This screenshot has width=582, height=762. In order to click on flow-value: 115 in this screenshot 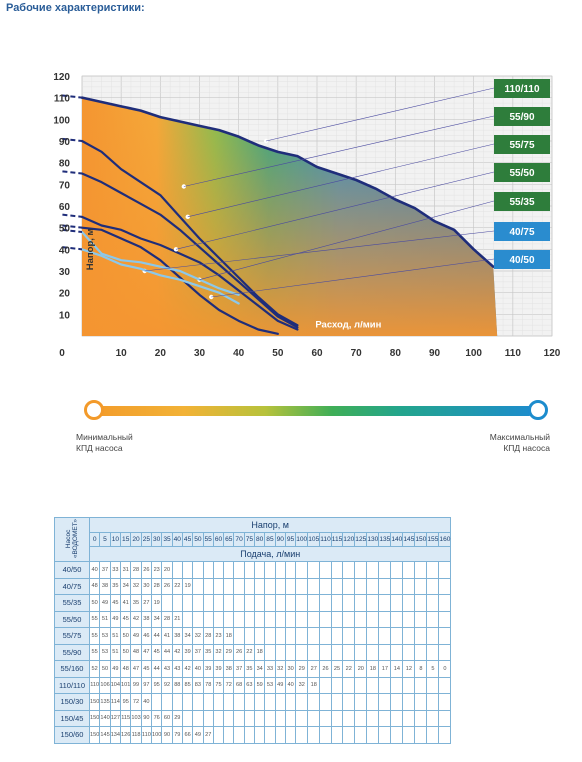, I will do `click(126, 718)`.